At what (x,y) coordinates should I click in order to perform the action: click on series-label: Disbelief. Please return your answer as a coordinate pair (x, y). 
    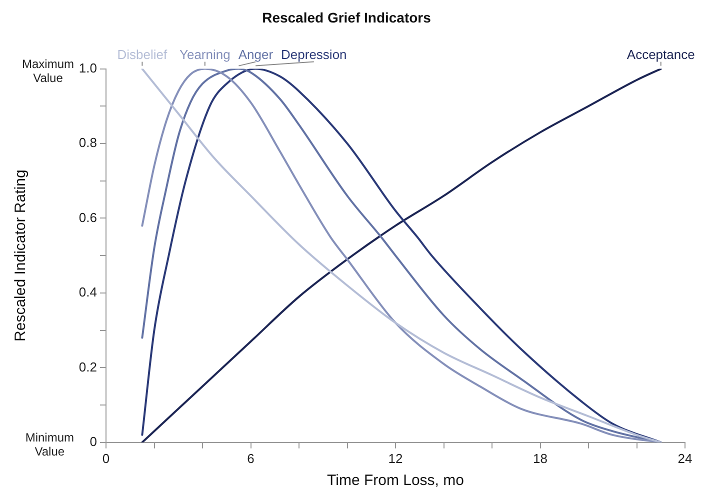
    Looking at the image, I should click on (142, 54).